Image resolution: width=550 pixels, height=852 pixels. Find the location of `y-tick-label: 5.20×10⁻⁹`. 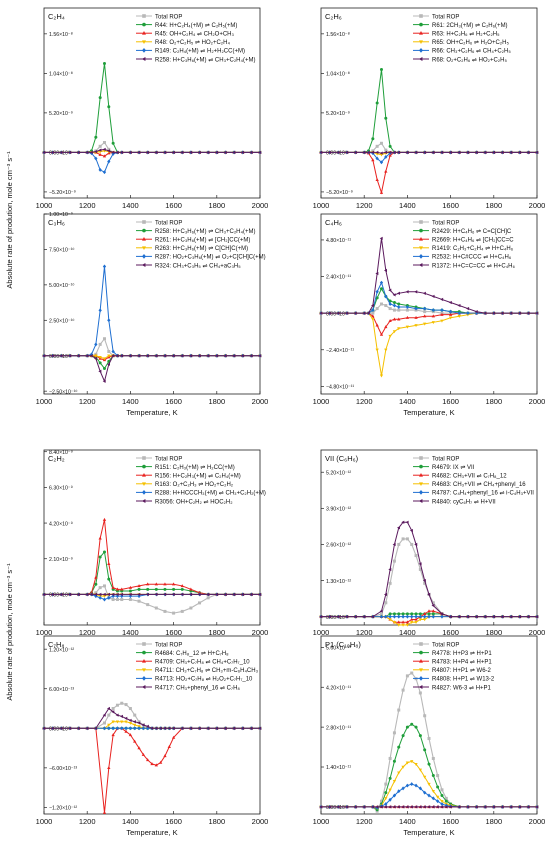

y-tick-label: 5.20×10⁻⁹ is located at coordinates (61, 114).